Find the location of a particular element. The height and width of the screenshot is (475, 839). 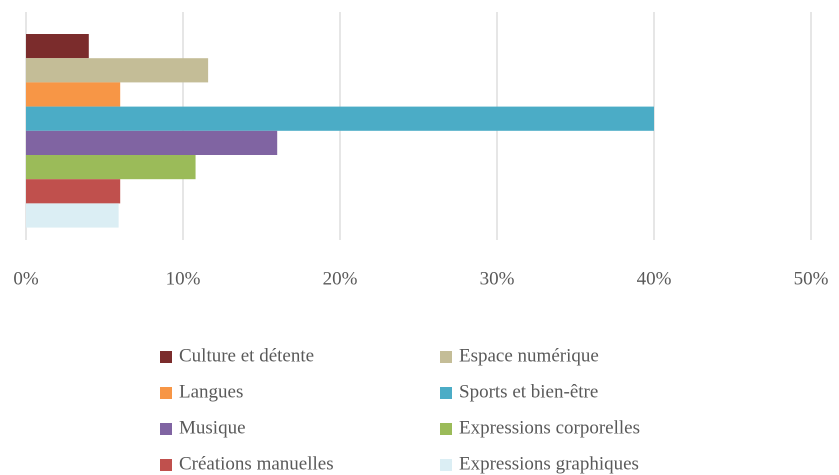

x-tick-label: 30% is located at coordinates (497, 278).